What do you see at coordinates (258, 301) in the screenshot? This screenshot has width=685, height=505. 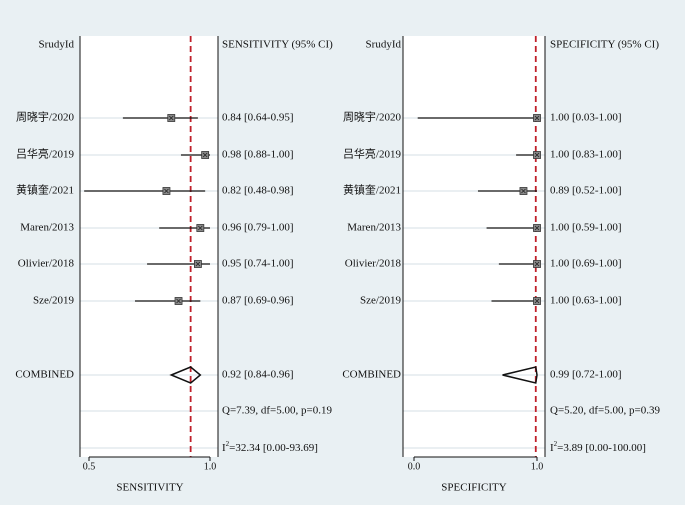 I see `study-ci-text: 0.87 [0.69-0.96]` at bounding box center [258, 301].